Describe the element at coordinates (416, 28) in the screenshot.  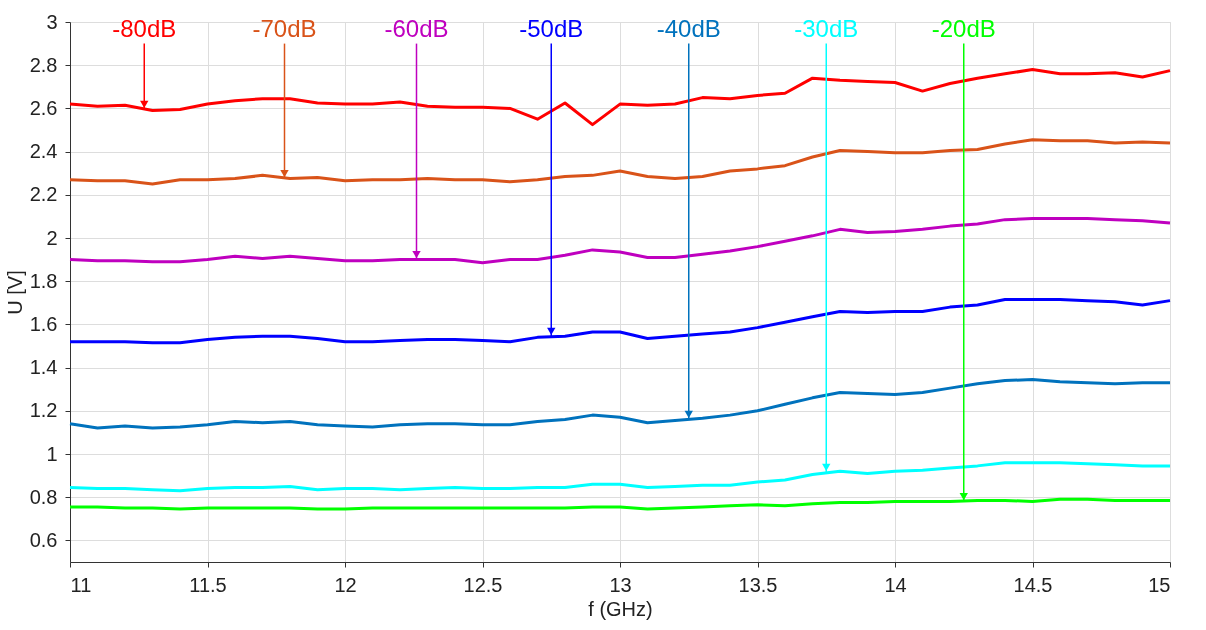
I see `annotation: -60dB` at that location.